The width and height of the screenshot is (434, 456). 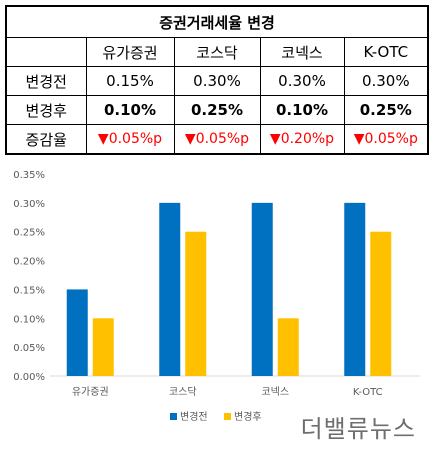 What do you see at coordinates (29, 233) in the screenshot?
I see `y-tick-label: 0.25%` at bounding box center [29, 233].